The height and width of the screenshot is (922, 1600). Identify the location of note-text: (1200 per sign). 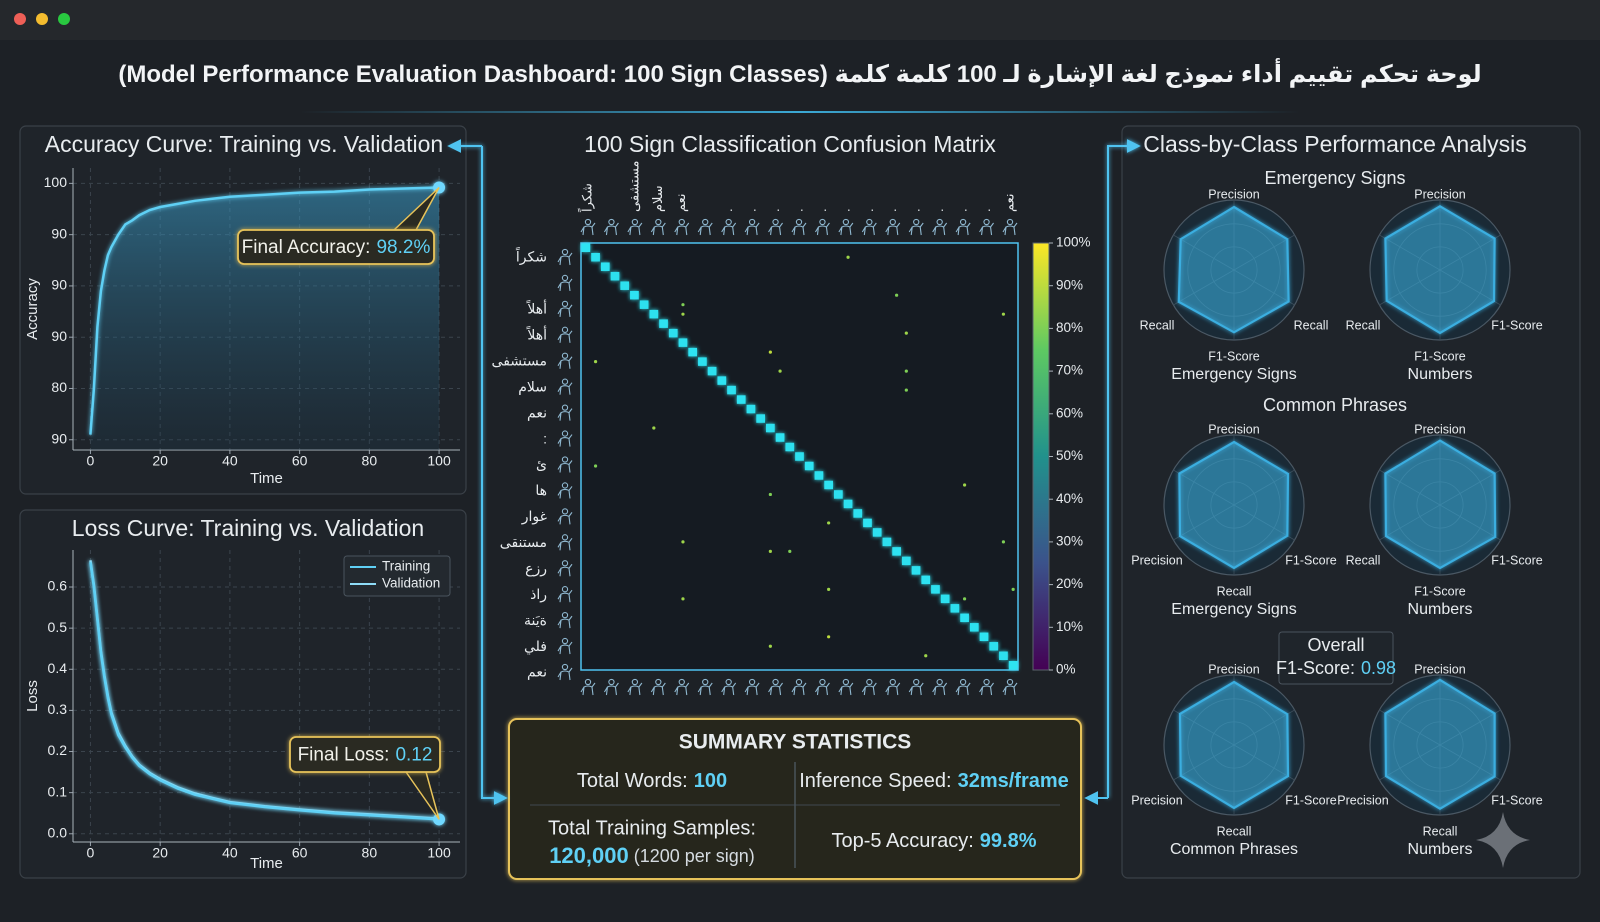
(694, 856).